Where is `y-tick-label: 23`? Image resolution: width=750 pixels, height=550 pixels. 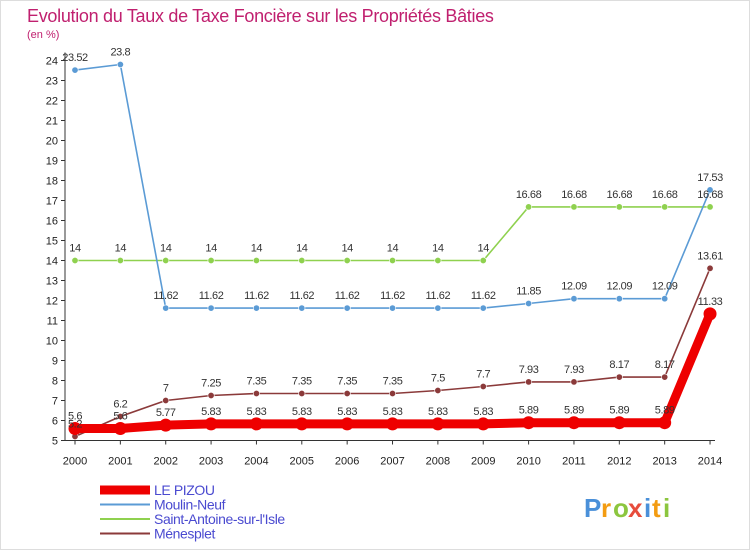
y-tick-label: 23 is located at coordinates (52, 82).